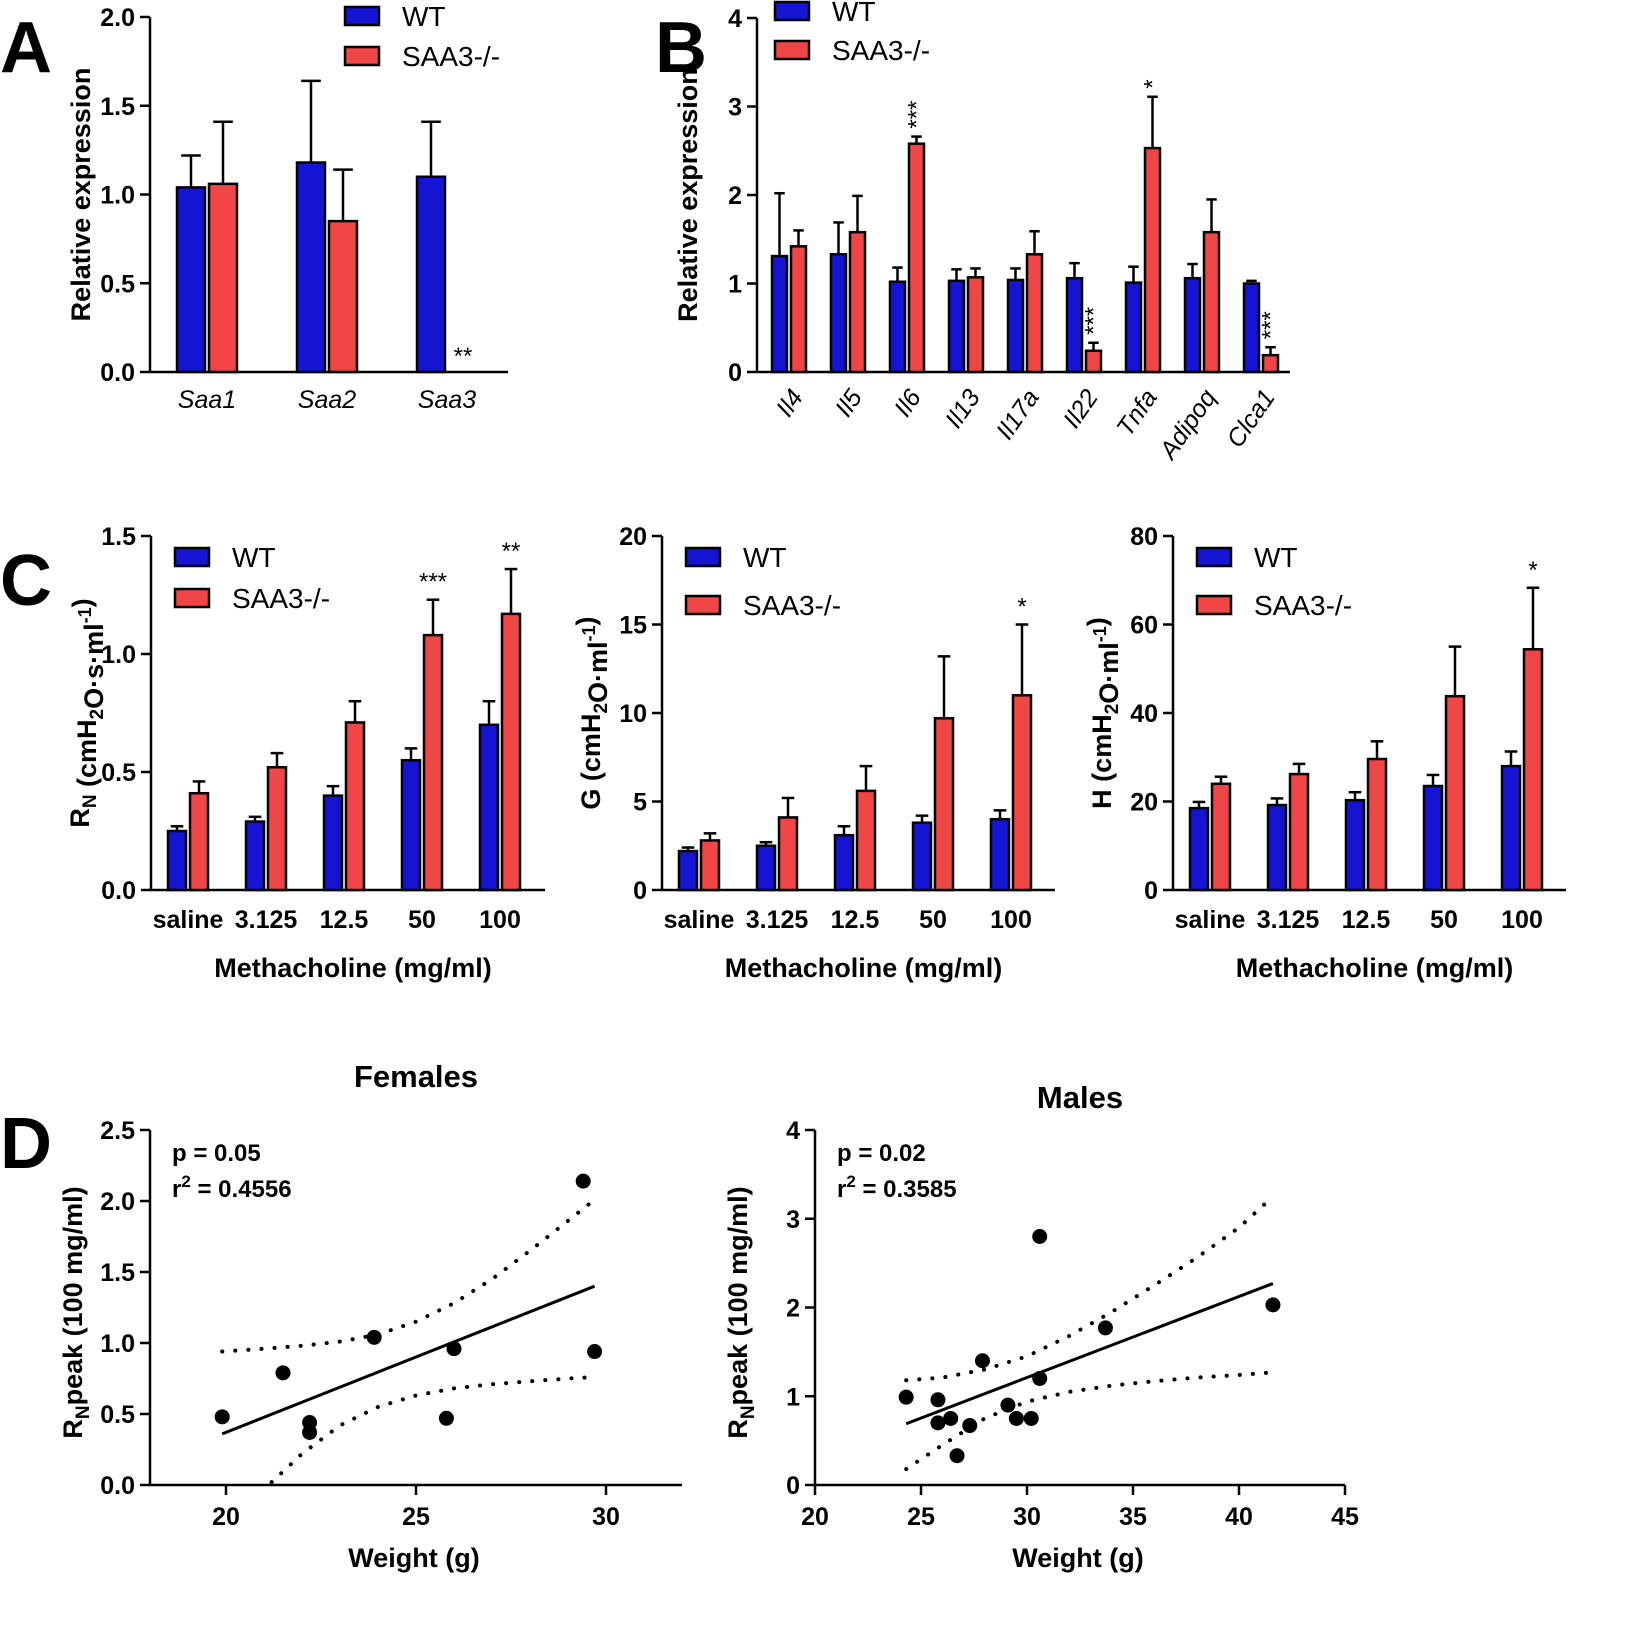 Image resolution: width=1647 pixels, height=1650 pixels. Describe the element at coordinates (793, 1309) in the screenshot. I see `y-tick-label: 2` at that location.